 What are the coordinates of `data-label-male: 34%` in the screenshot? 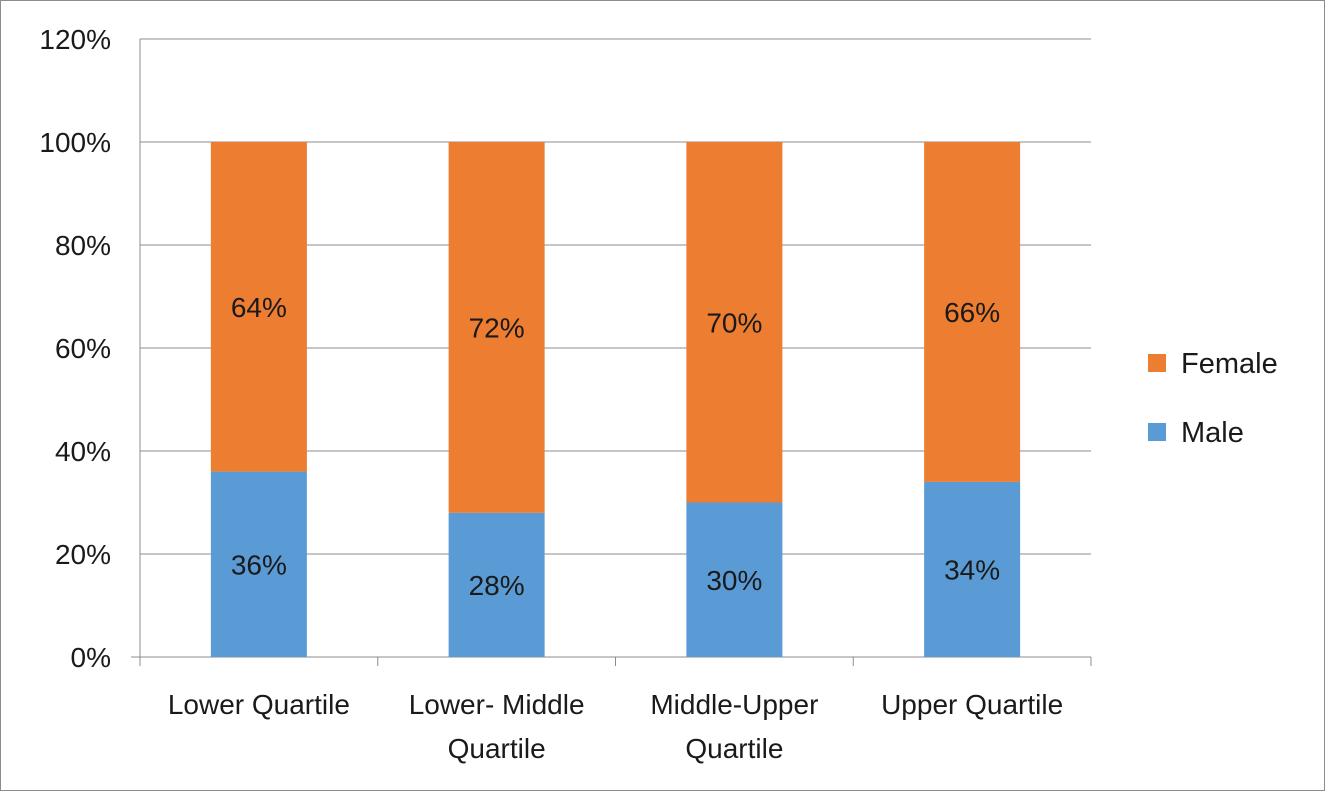 It's located at (972, 569).